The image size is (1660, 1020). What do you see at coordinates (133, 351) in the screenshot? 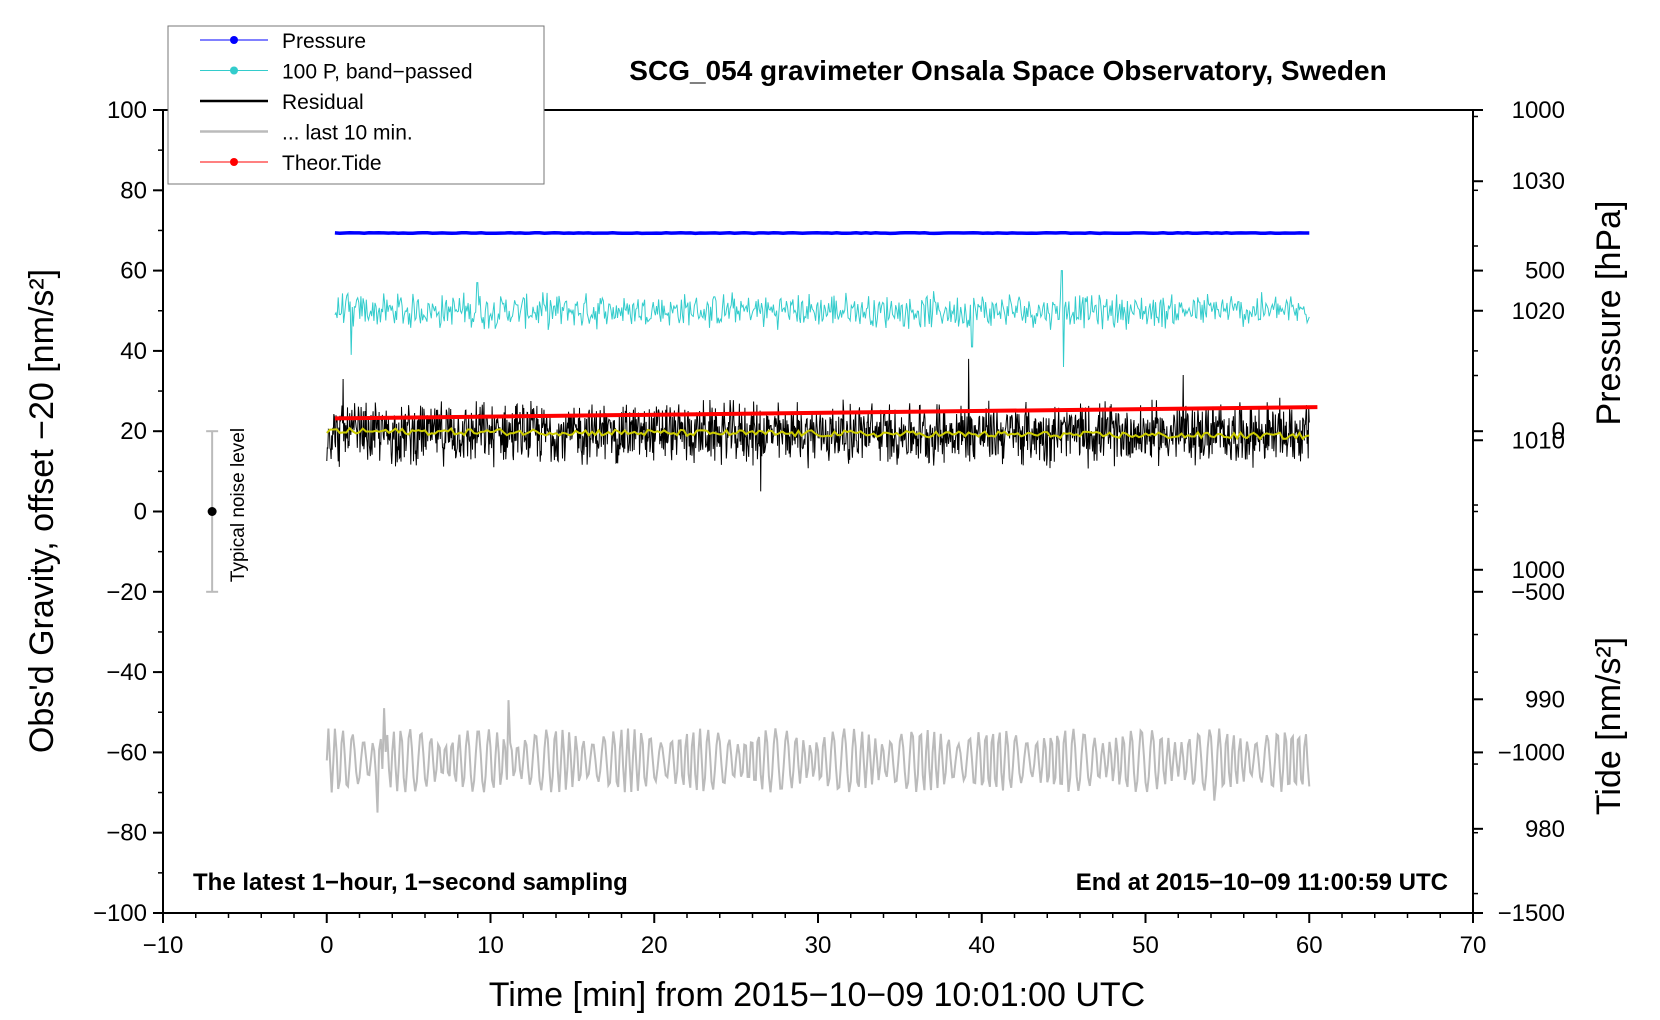
I see `y-left-tick-label: 40` at bounding box center [133, 351].